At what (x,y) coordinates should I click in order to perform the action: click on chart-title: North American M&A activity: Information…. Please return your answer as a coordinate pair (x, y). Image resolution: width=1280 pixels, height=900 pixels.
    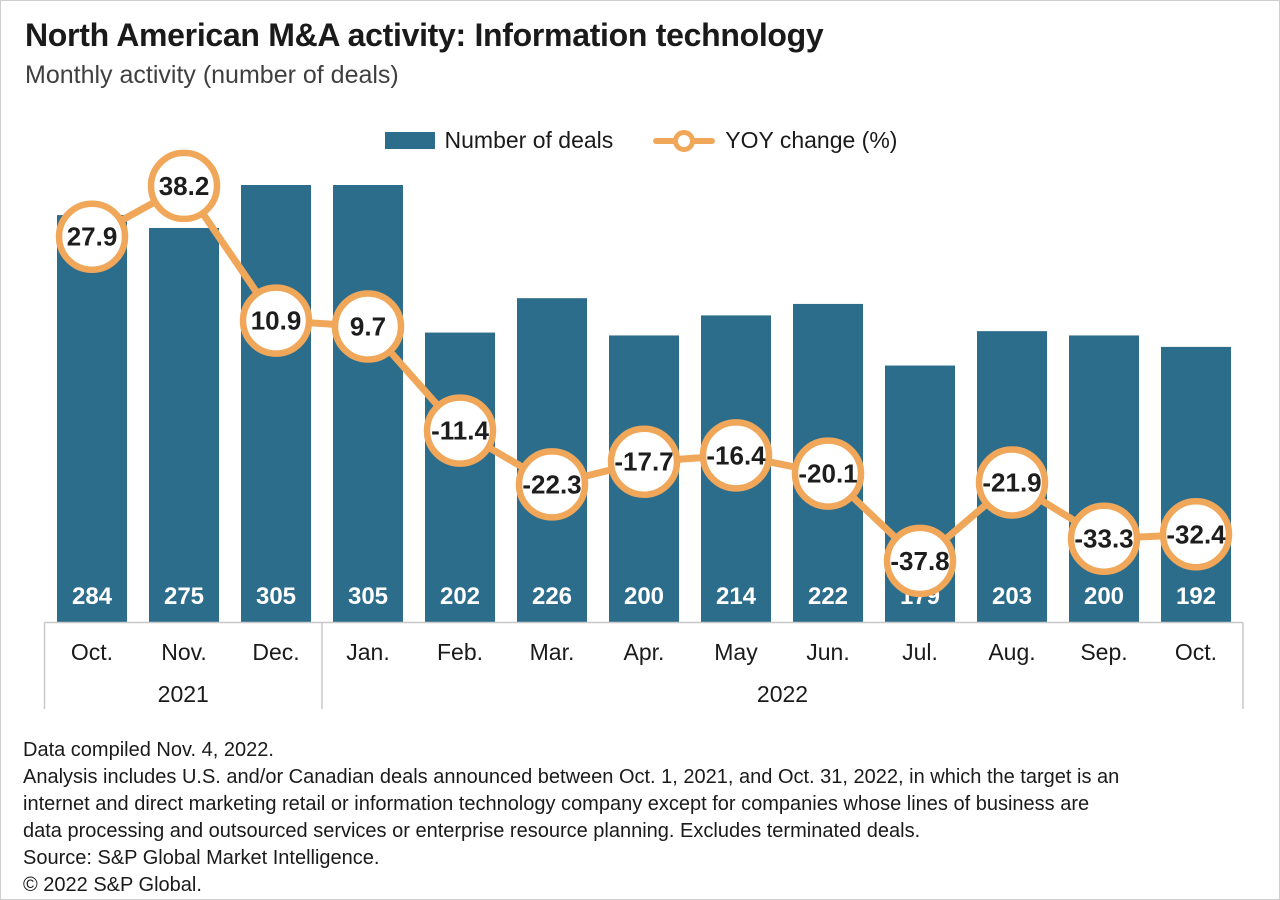
    Looking at the image, I should click on (424, 35).